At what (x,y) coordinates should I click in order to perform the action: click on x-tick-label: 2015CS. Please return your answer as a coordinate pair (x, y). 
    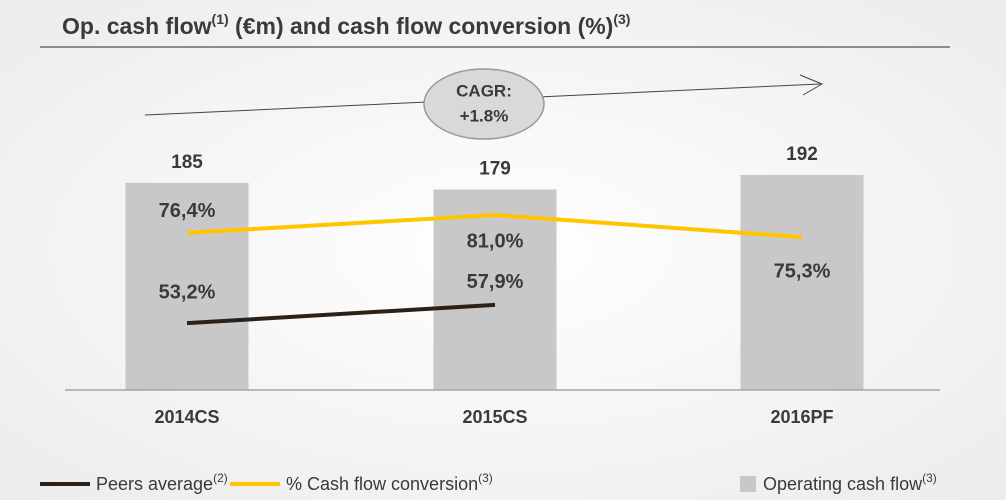
    Looking at the image, I should click on (494, 417).